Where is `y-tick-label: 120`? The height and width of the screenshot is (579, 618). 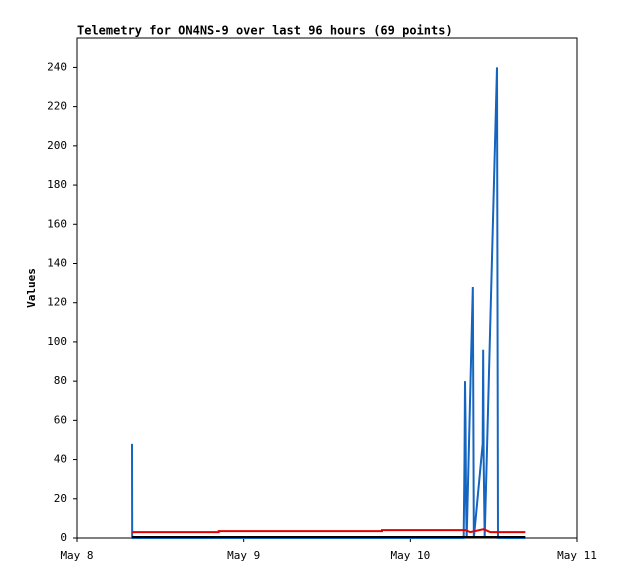 y-tick-label: 120 is located at coordinates (57, 302).